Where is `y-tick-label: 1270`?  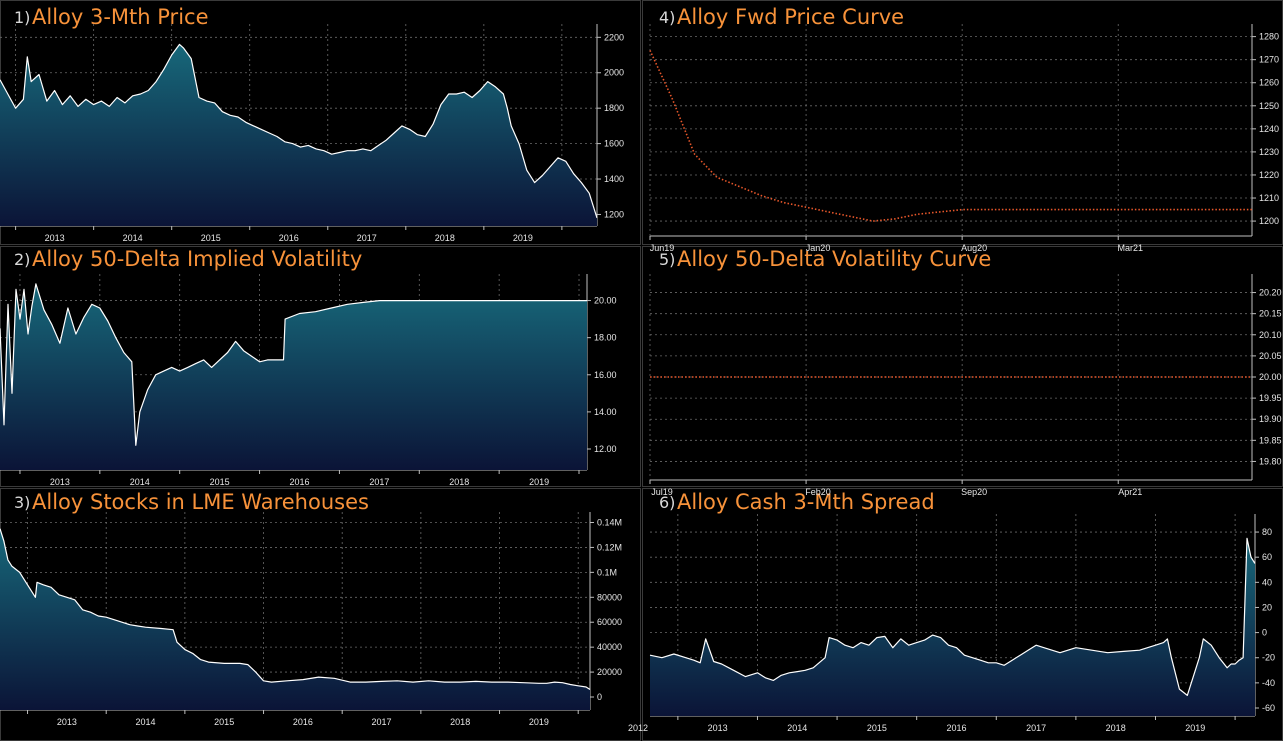
y-tick-label: 1270 is located at coordinates (1269, 60).